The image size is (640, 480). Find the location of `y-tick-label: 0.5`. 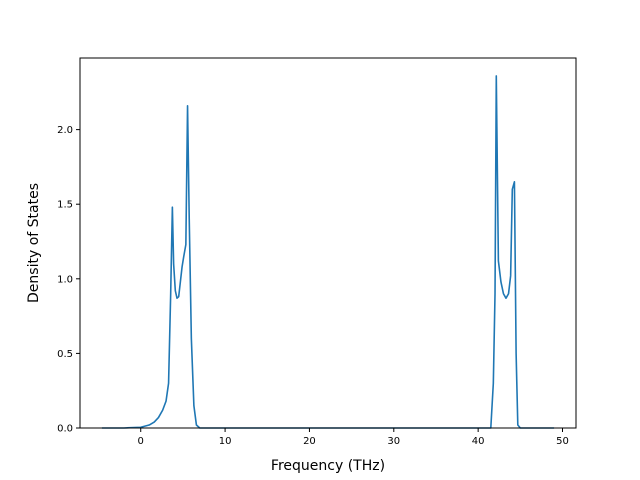

y-tick-label: 0.5 is located at coordinates (65, 354).